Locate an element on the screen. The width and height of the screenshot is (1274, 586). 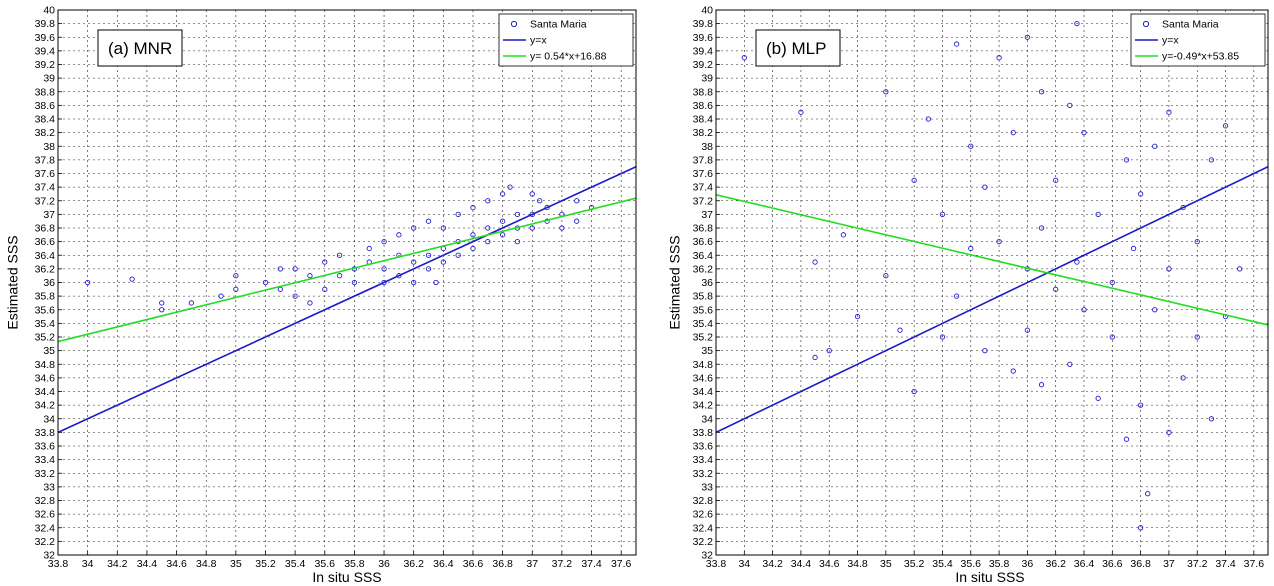
x-tick-label: 37 is located at coordinates (532, 564).